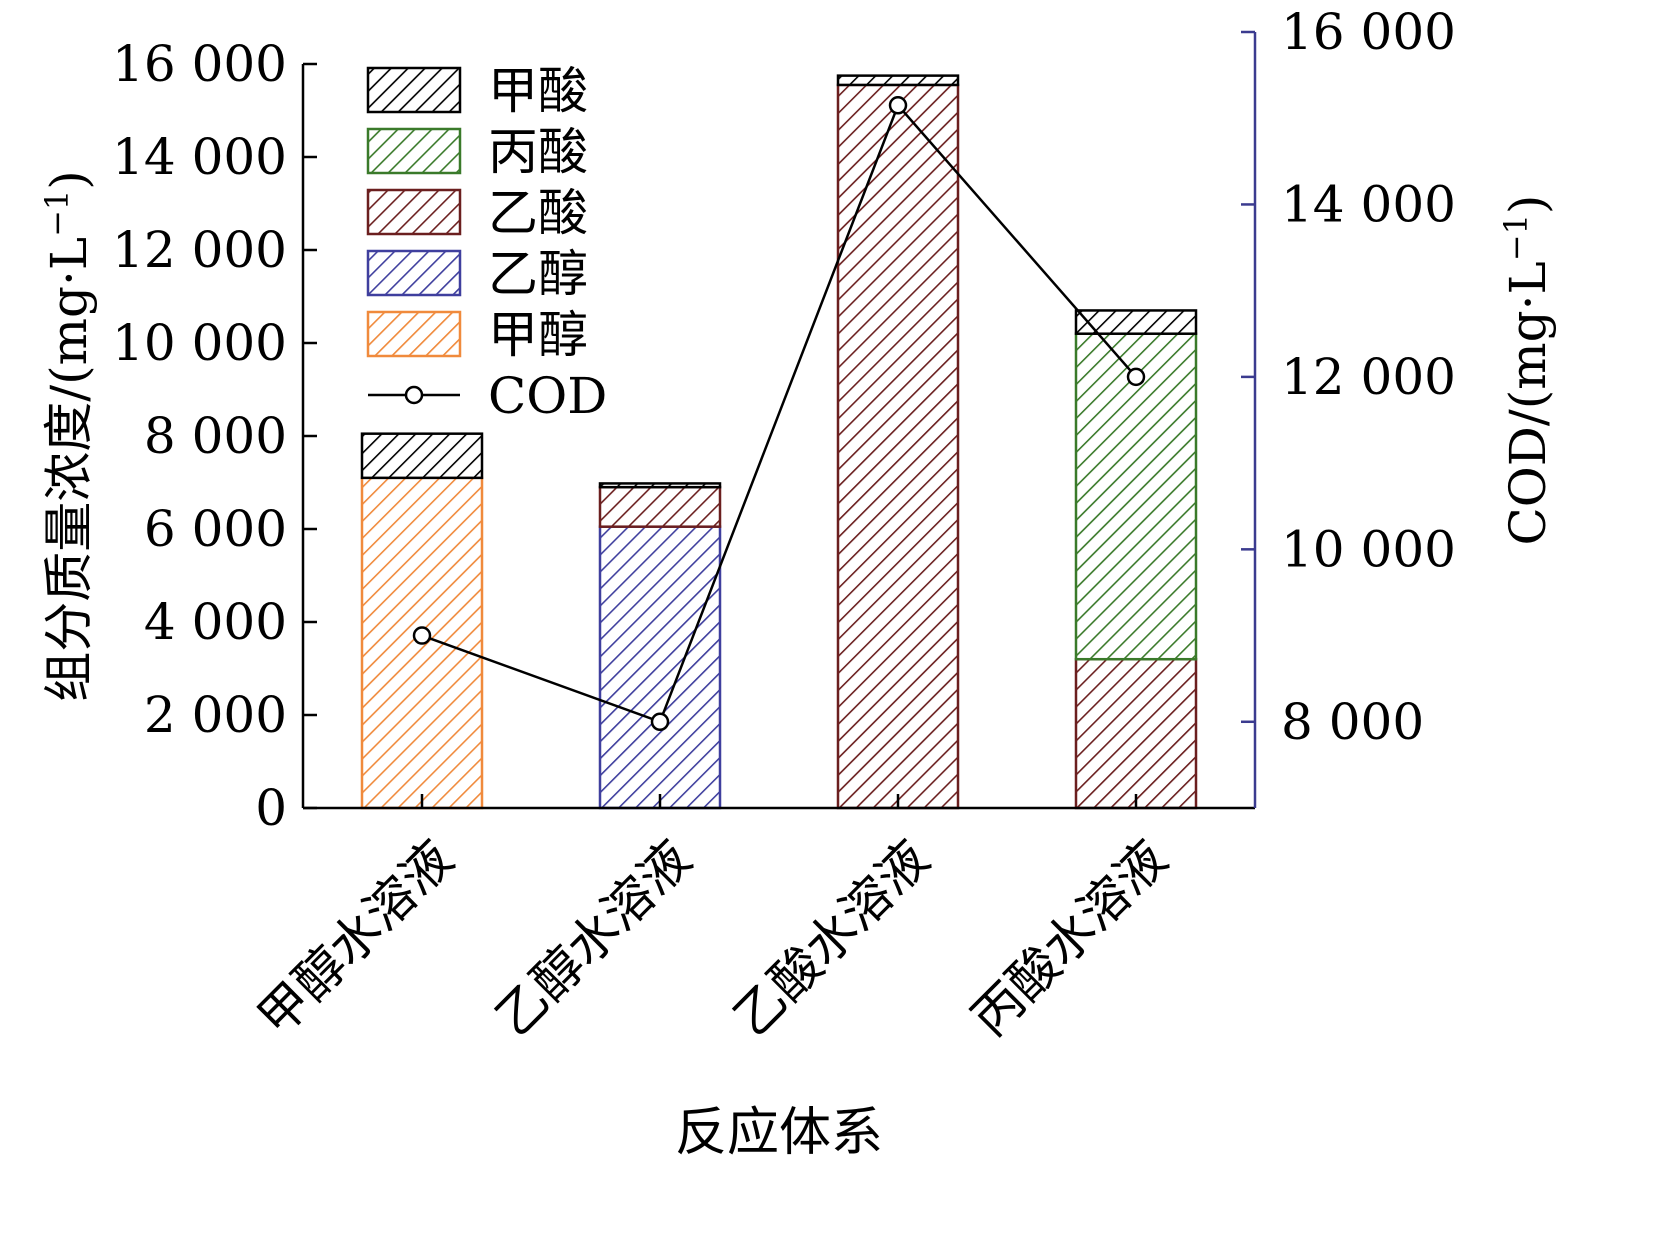 The width and height of the screenshot is (1665, 1237). I want to click on cod-point-乙酸水溶液, so click(898, 105).